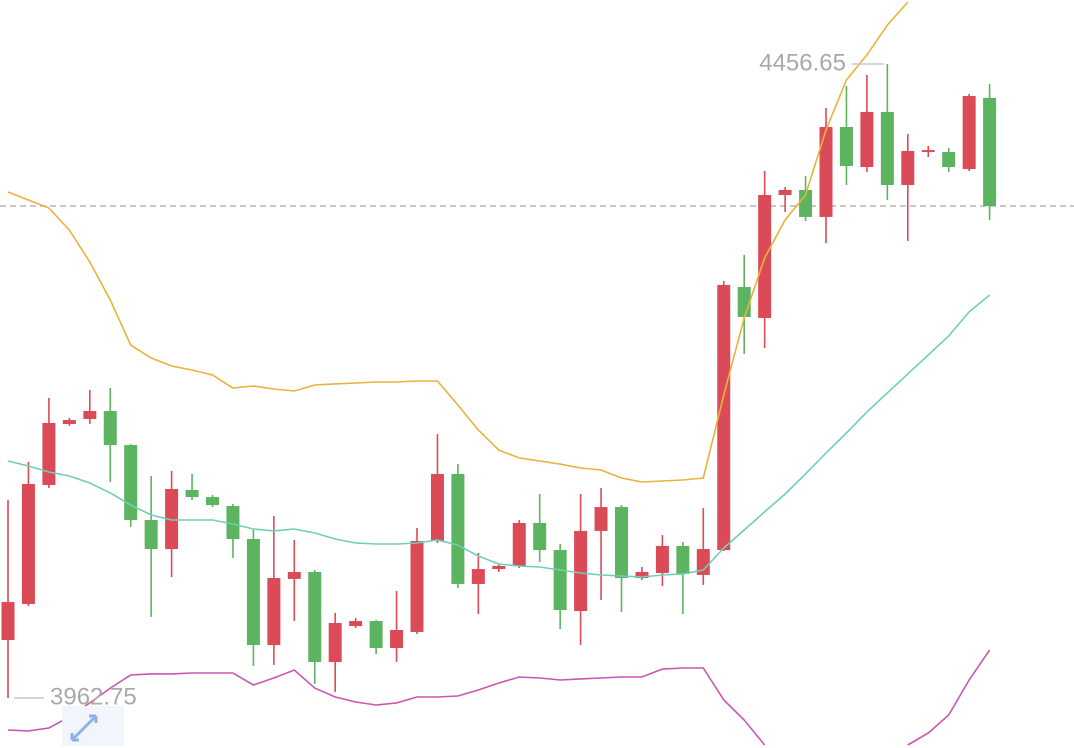 This screenshot has height=748, width=1074. I want to click on max-label: 4456.65, so click(802, 62).